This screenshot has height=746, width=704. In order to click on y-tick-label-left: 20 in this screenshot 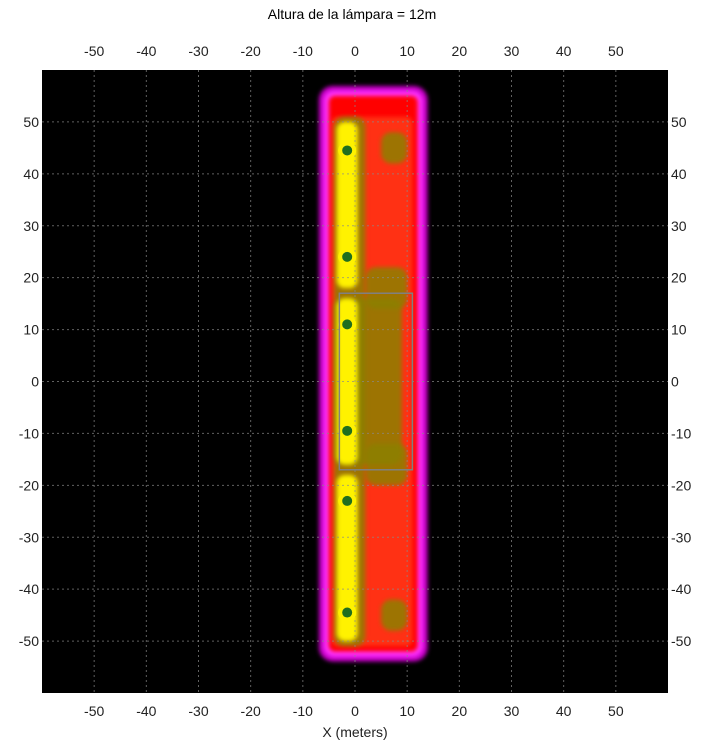, I will do `click(31, 278)`.